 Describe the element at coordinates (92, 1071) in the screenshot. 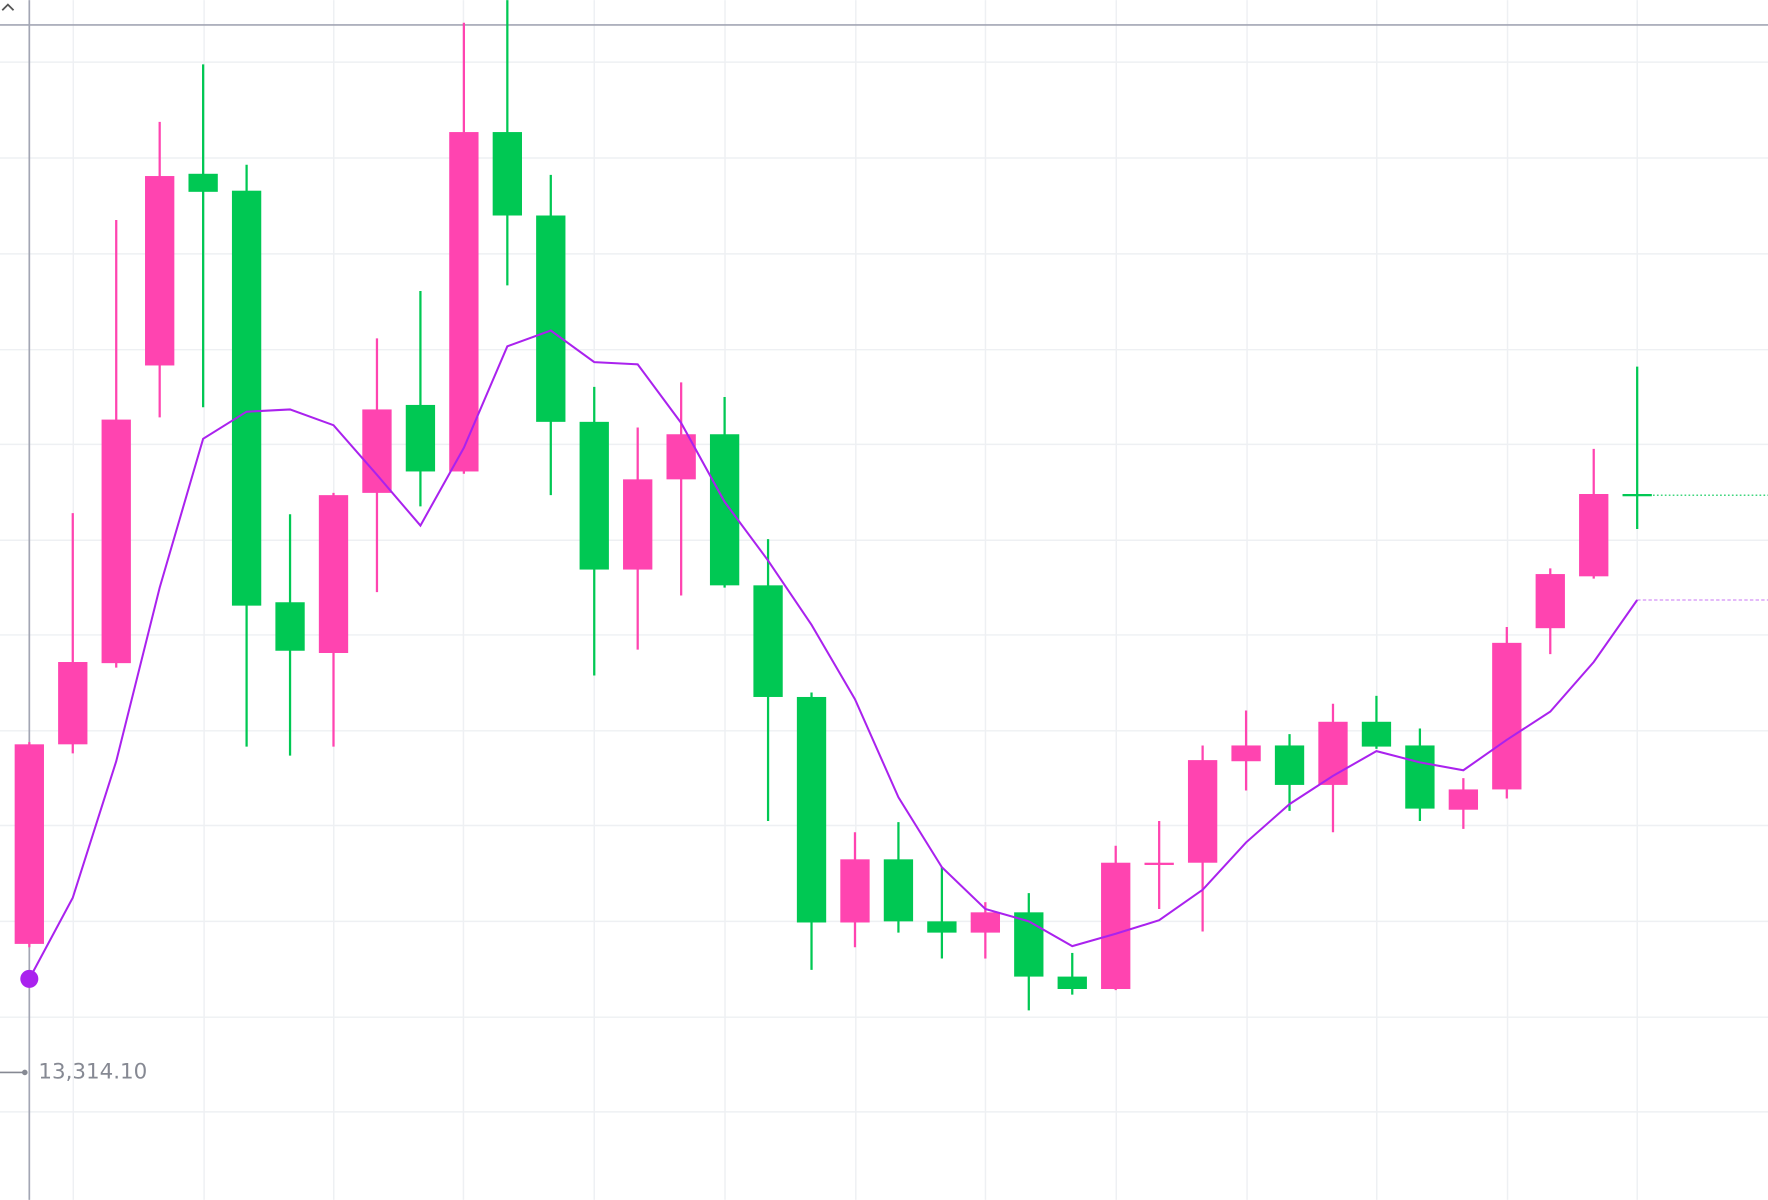

I see `crosshair-label: 13,314.10` at that location.